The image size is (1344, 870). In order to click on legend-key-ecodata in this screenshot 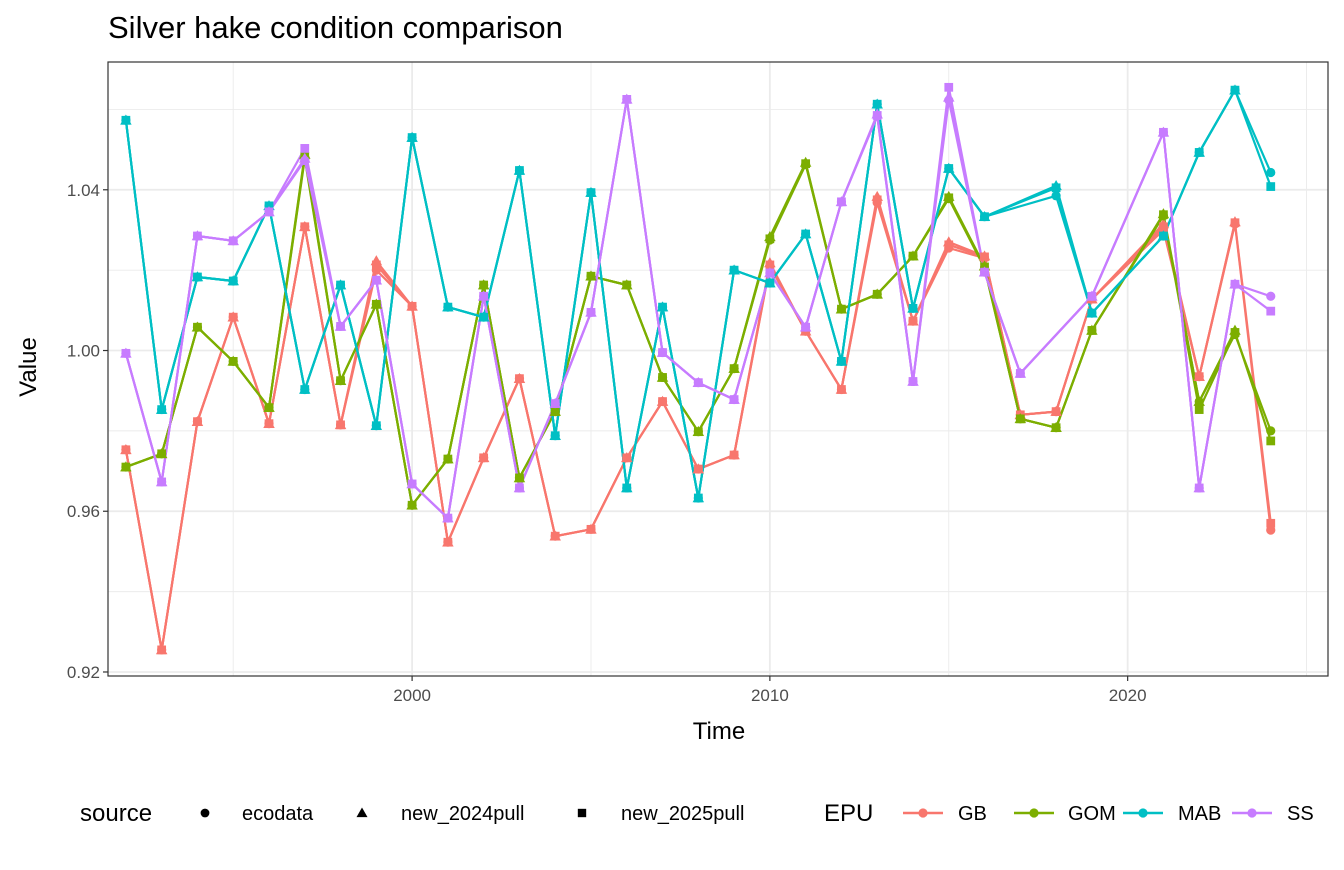, I will do `click(205, 813)`.